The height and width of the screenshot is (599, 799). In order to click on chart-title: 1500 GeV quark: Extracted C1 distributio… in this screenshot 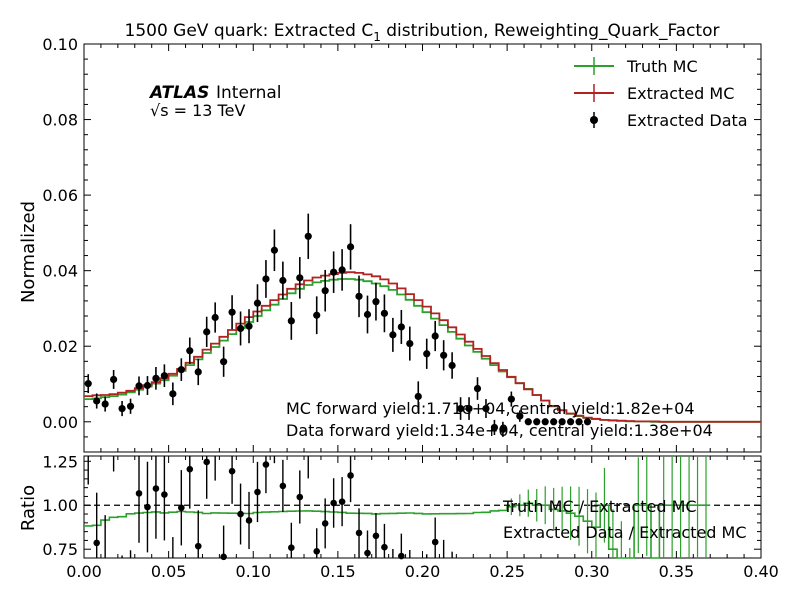, I will do `click(422, 32)`.